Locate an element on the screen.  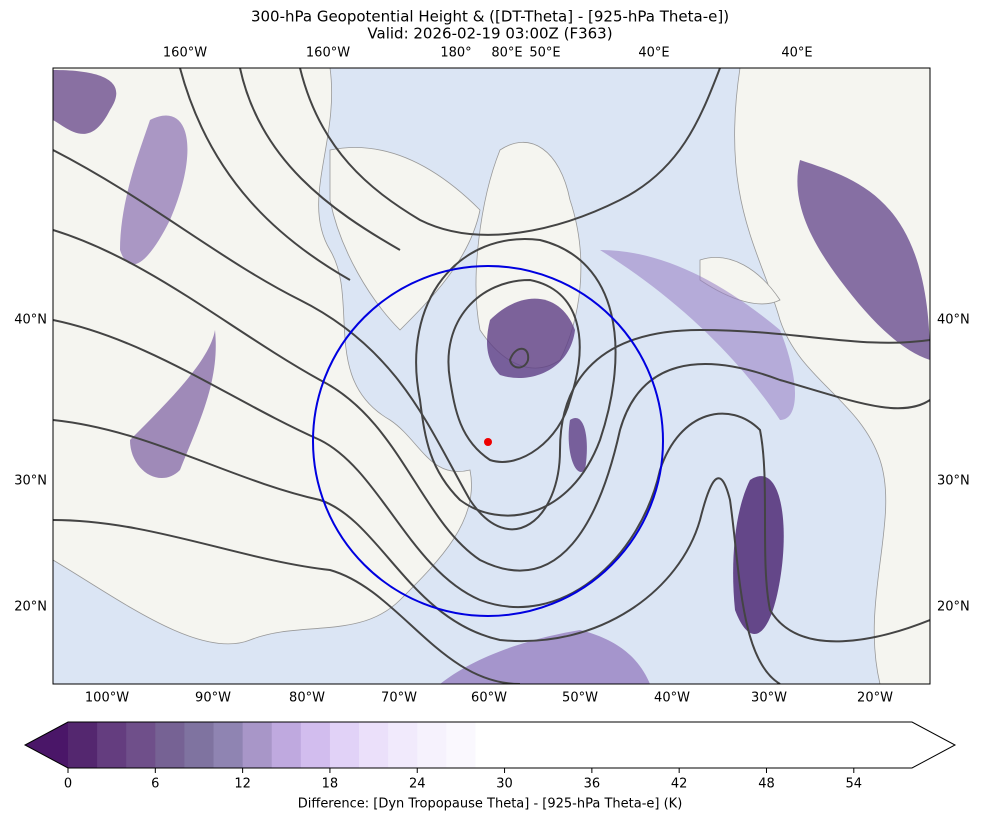
bottom-lon-label: 70°W is located at coordinates (399, 698).